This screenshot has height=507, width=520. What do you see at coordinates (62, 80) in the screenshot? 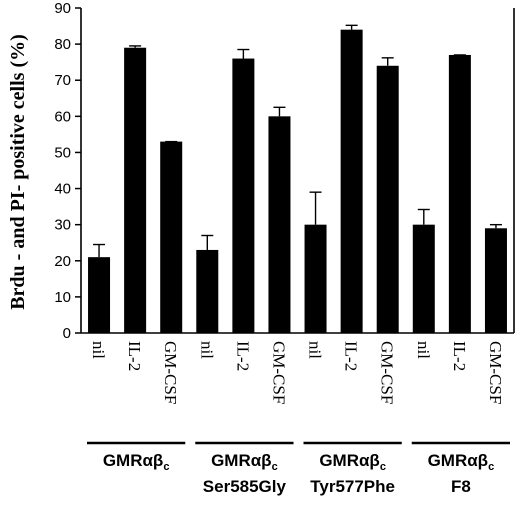
I see `y-tick-label: 70` at bounding box center [62, 80].